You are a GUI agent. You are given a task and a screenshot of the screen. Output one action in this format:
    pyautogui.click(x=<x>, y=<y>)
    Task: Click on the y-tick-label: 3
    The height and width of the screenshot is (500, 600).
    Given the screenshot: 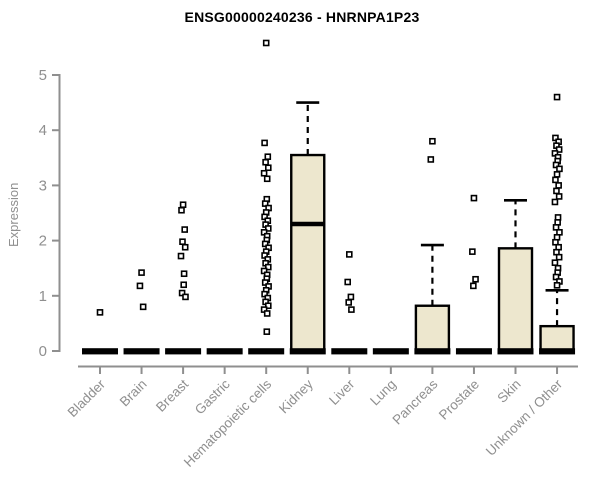 What is the action you would take?
    pyautogui.click(x=43, y=185)
    